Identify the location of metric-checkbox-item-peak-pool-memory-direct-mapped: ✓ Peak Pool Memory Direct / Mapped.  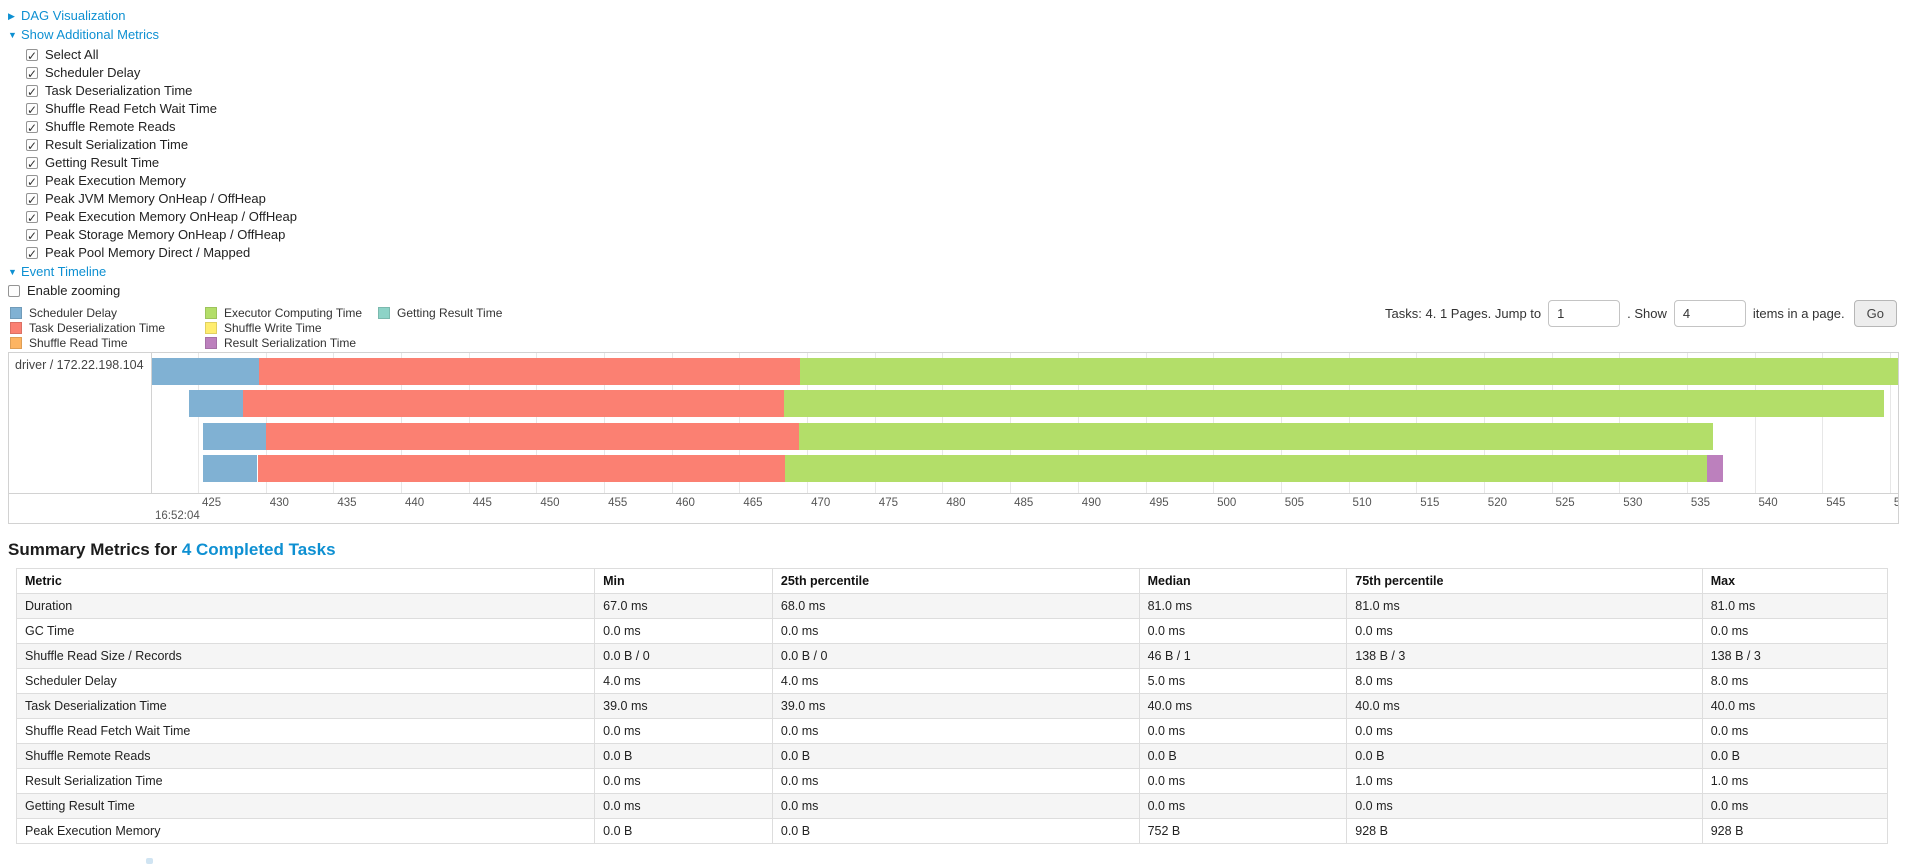
(161, 253).